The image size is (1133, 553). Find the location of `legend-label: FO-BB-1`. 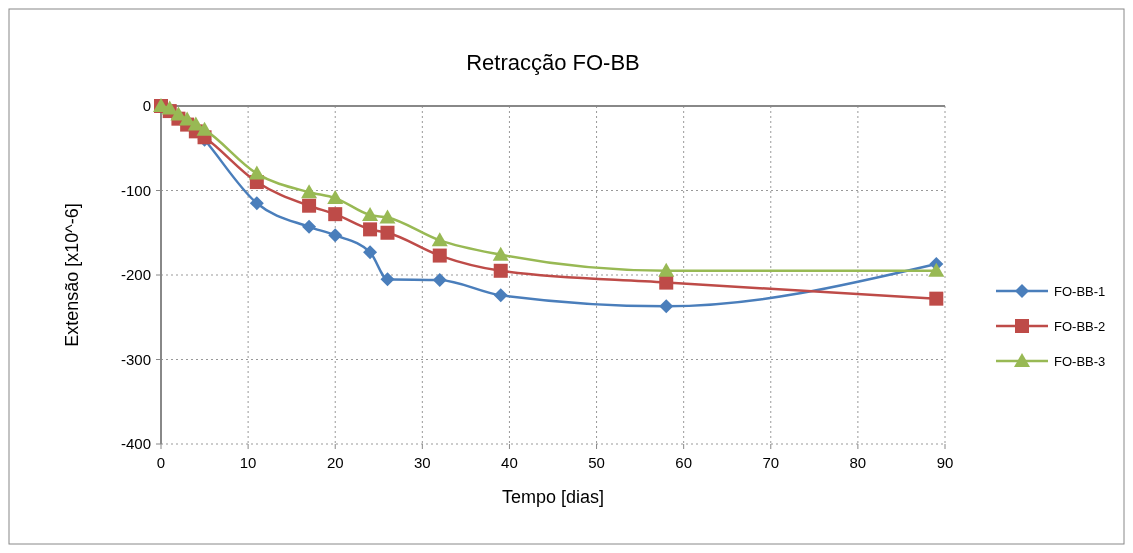

legend-label: FO-BB-1 is located at coordinates (1080, 291).